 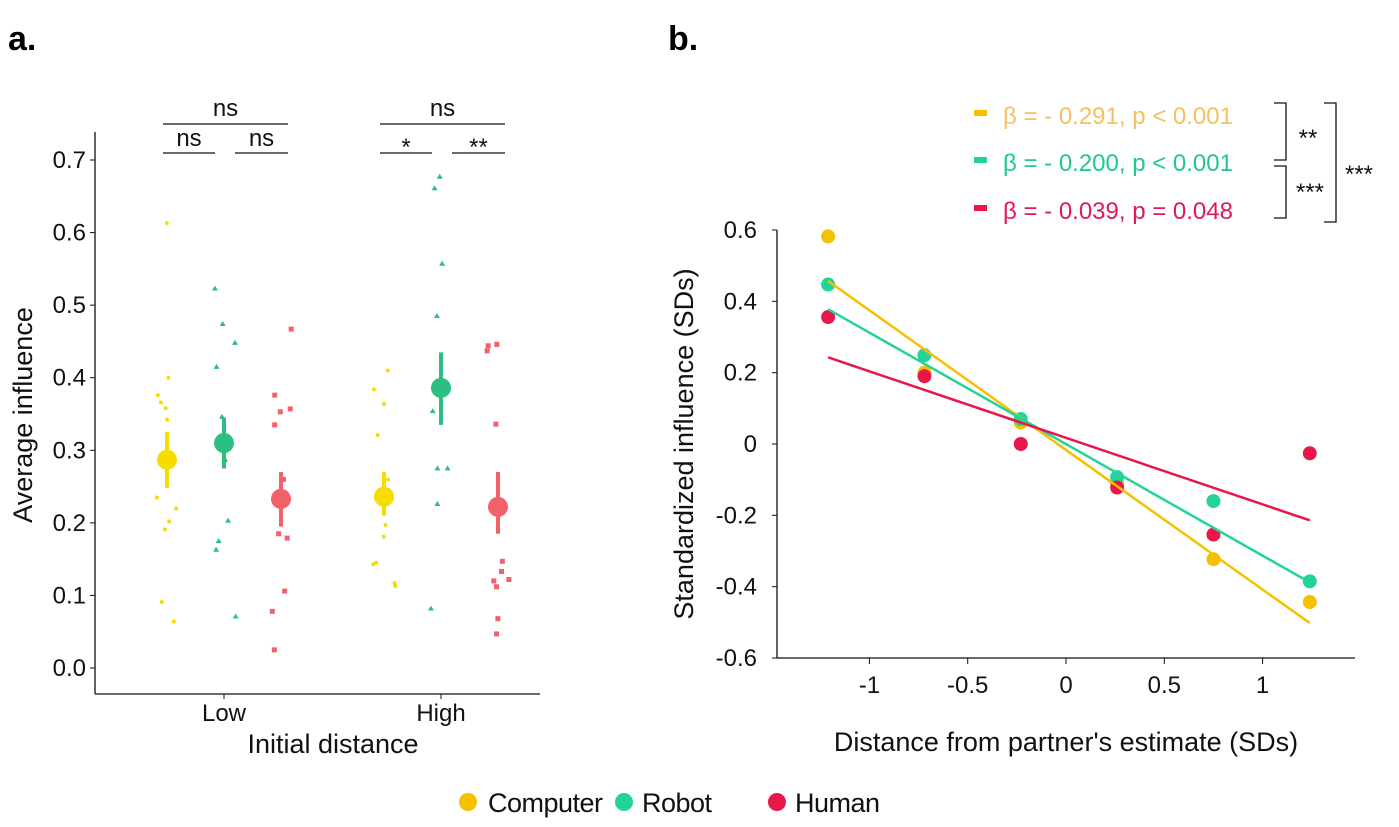 I want to click on legend-label: β = - 0.200, p < 0.001, so click(x=1118, y=163).